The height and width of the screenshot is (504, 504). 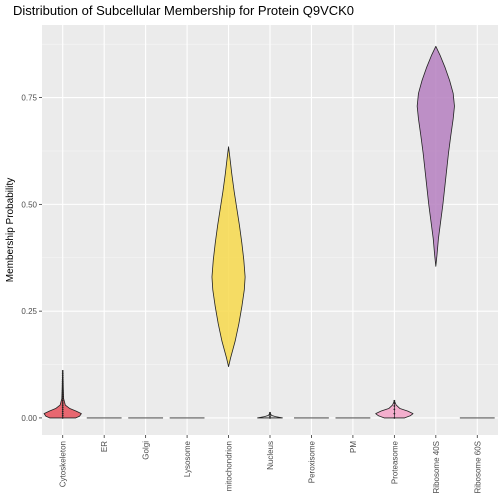 What do you see at coordinates (435, 156) in the screenshot?
I see `violin-ribosome-40s` at bounding box center [435, 156].